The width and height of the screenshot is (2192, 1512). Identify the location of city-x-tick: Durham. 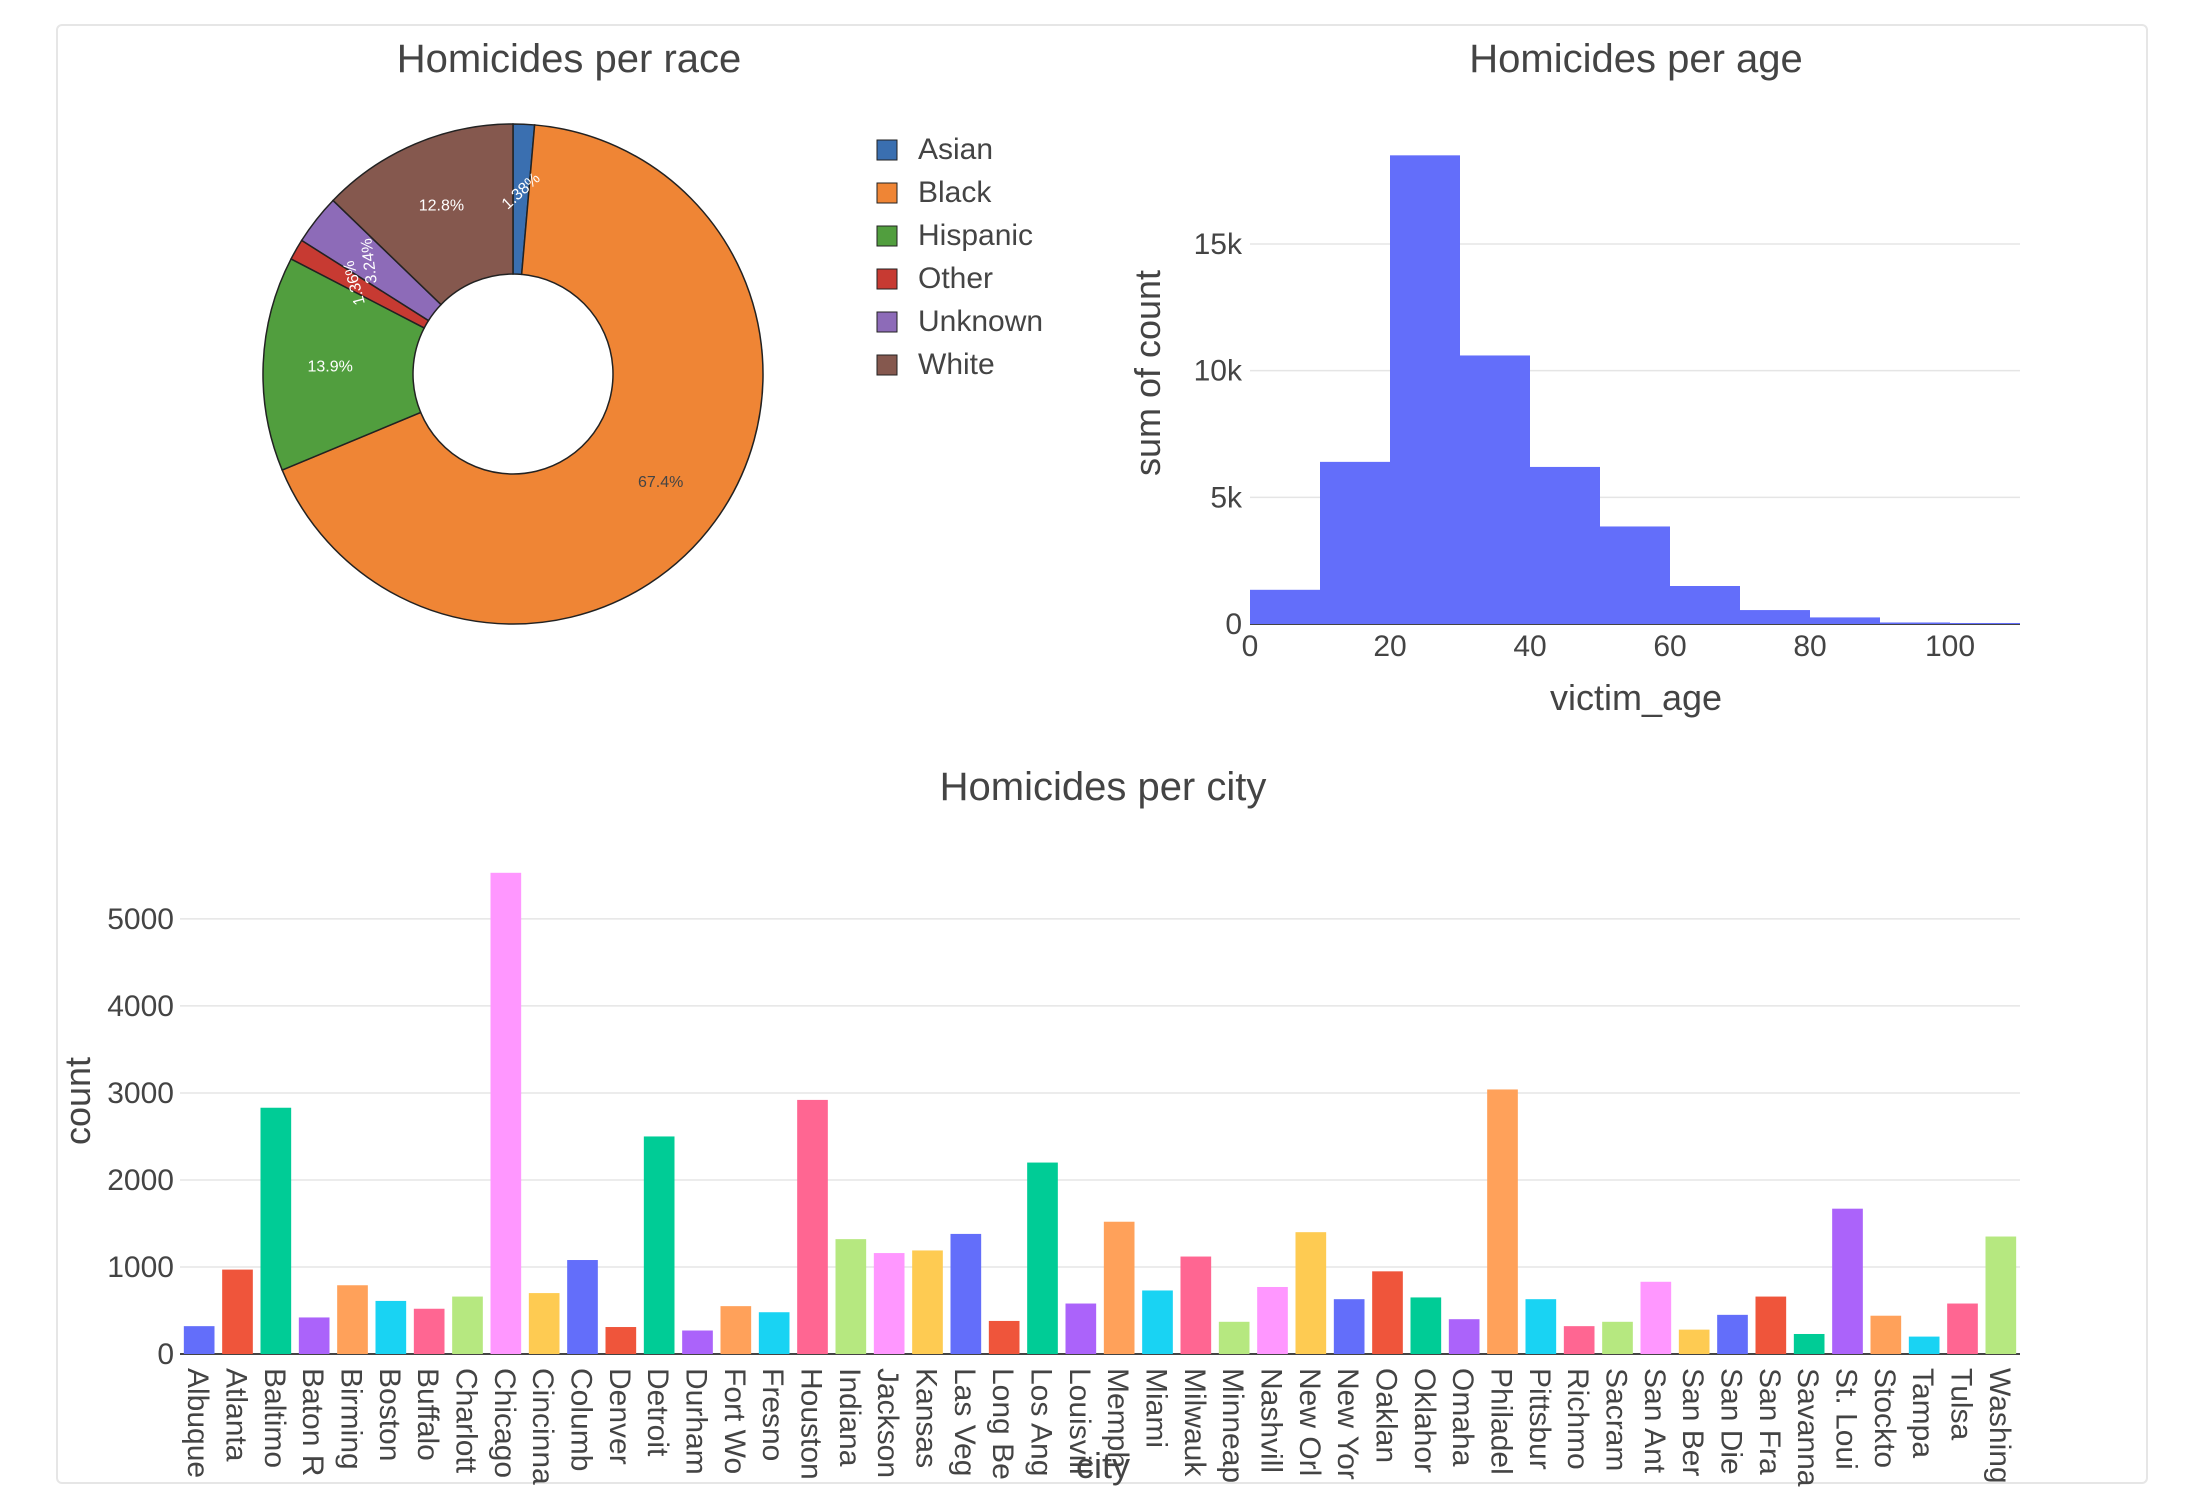
(696, 1421).